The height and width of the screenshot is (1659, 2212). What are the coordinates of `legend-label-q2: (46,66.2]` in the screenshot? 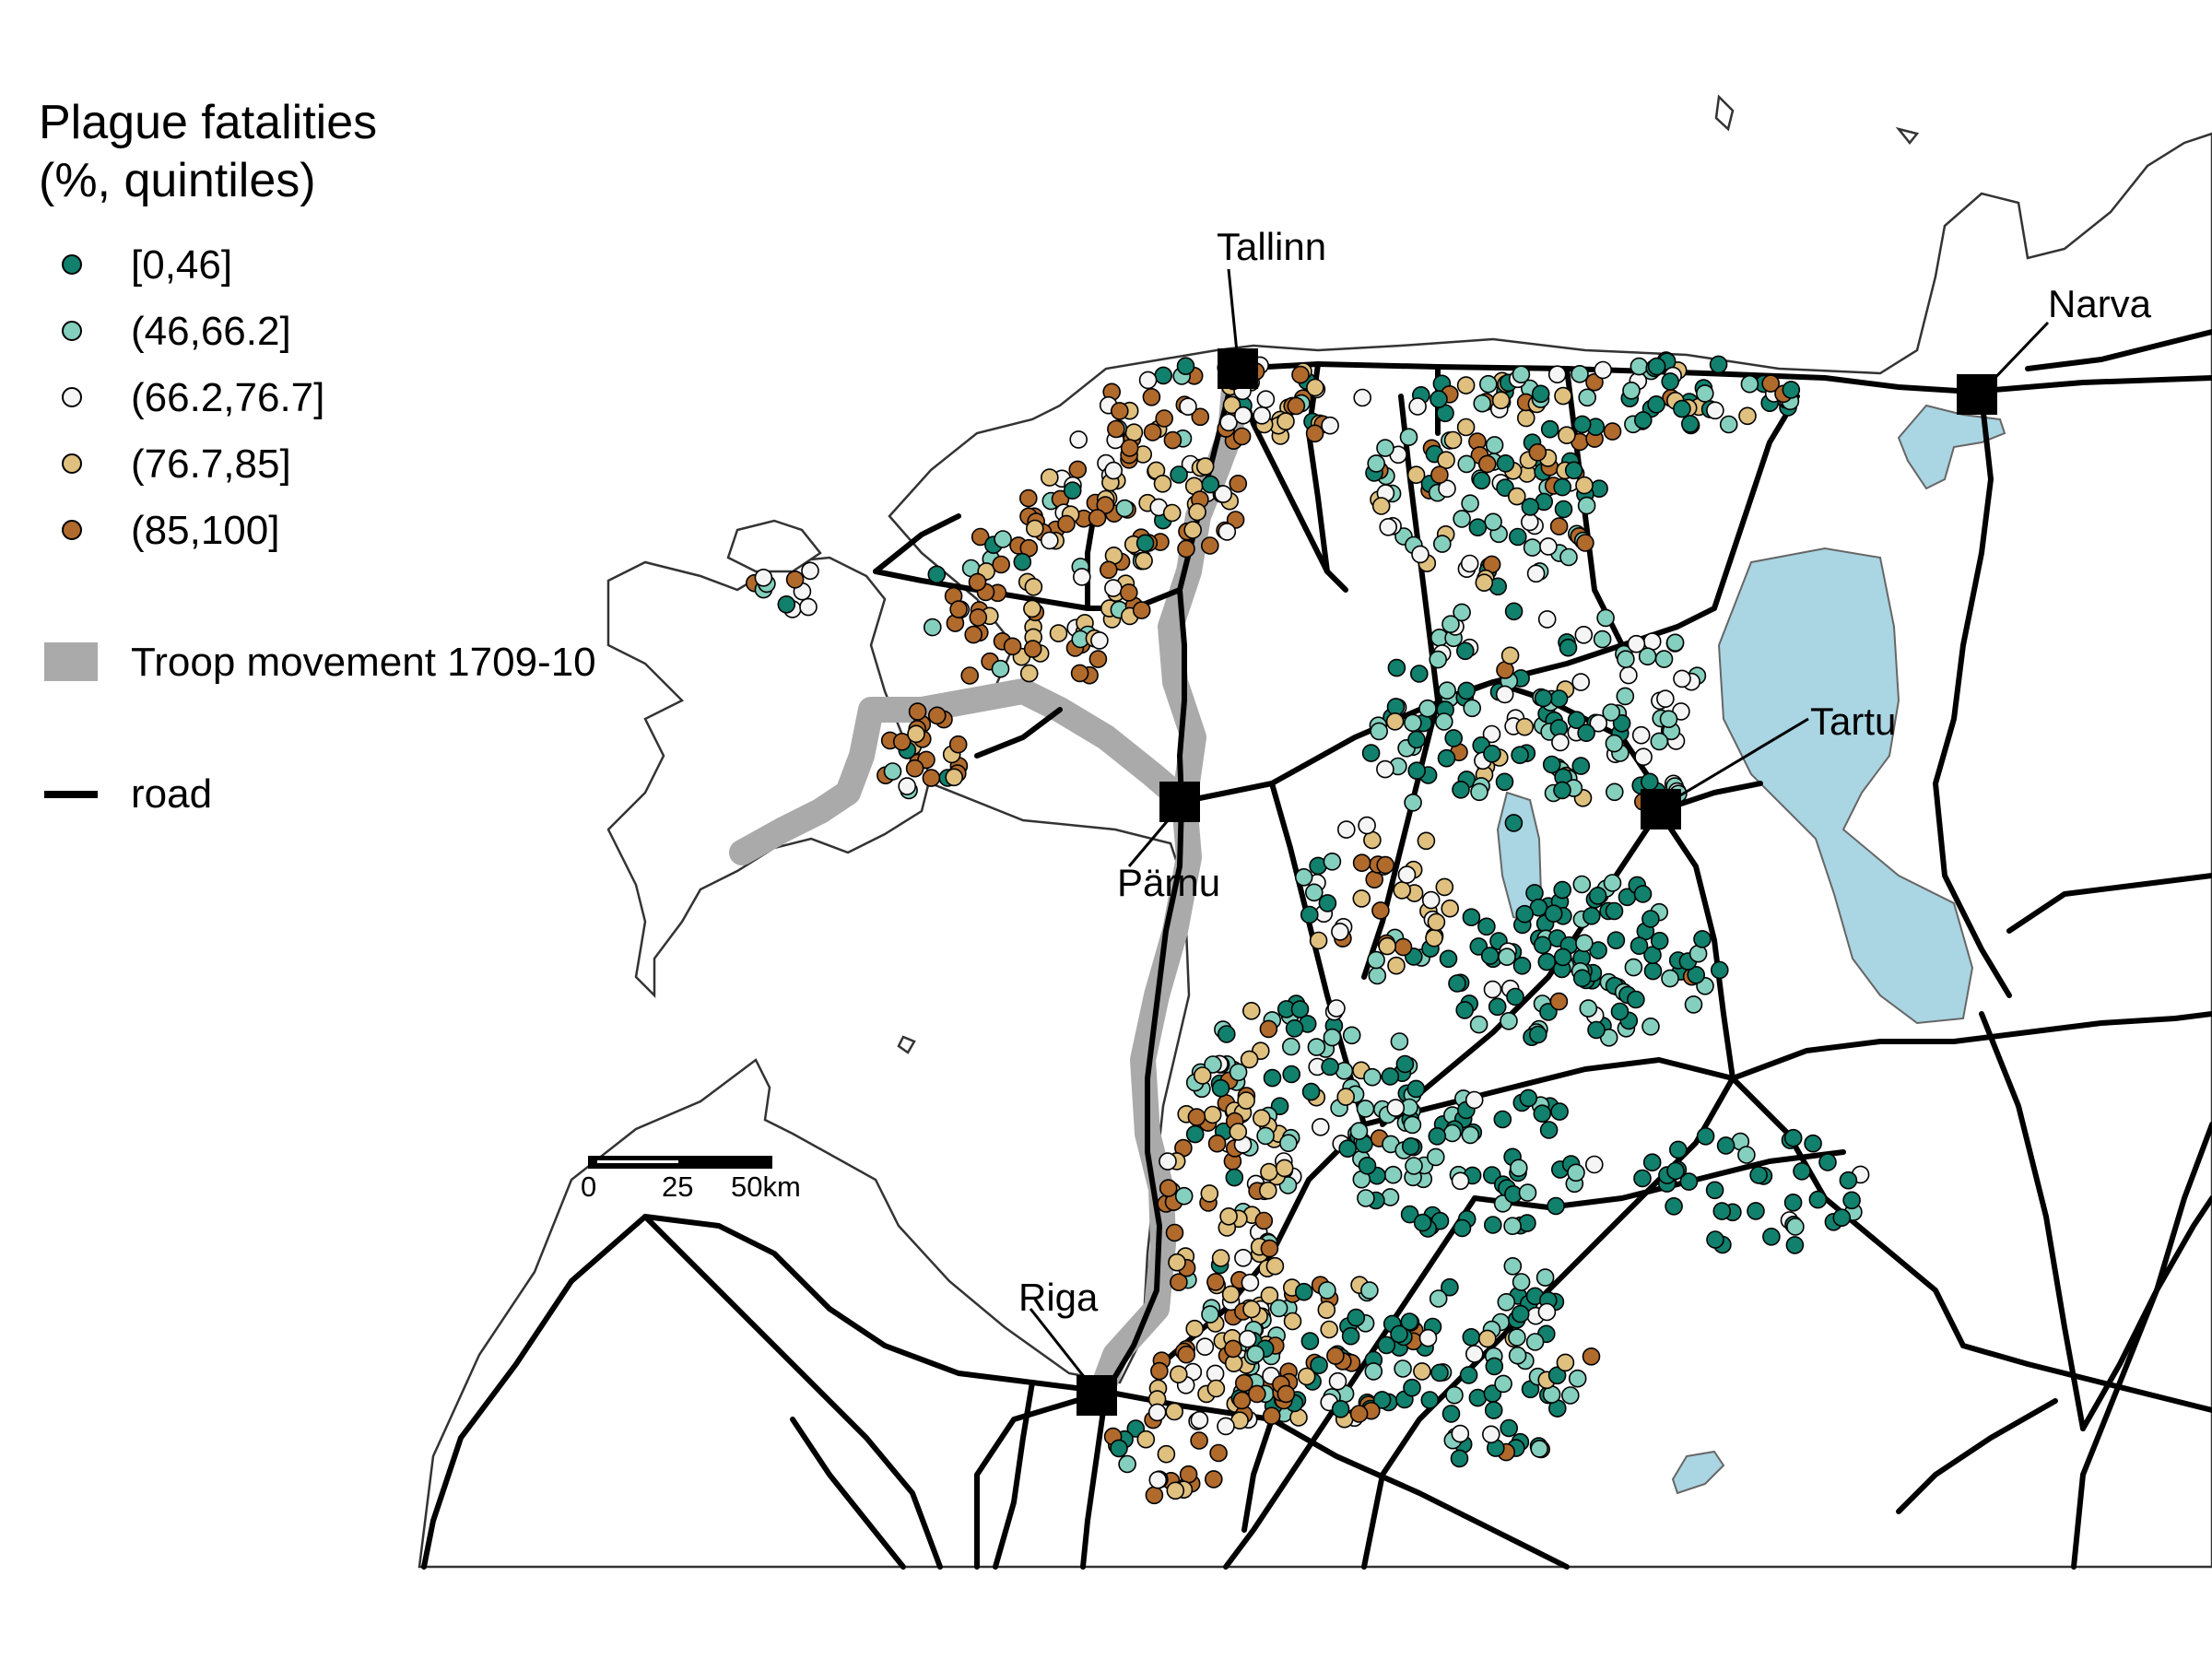 It's located at (211, 331).